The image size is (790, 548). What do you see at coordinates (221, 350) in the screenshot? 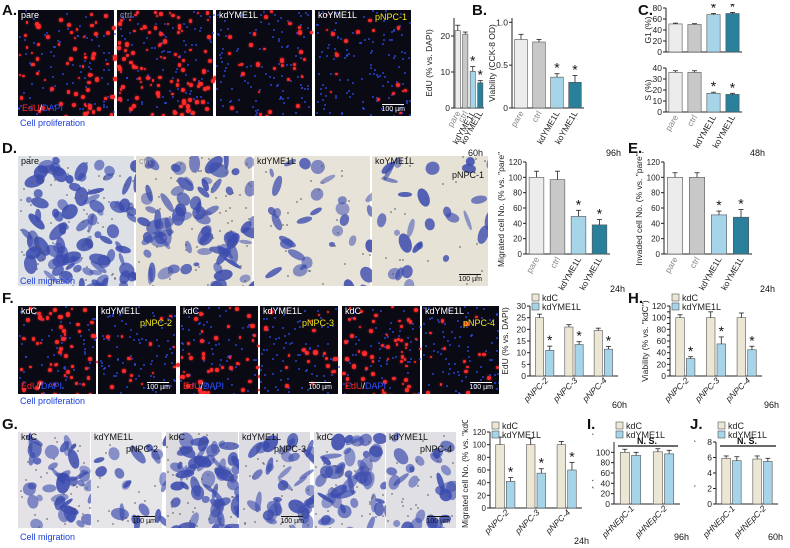
I see `micrograph-tile: kdC EdU/DAPI` at bounding box center [221, 350].